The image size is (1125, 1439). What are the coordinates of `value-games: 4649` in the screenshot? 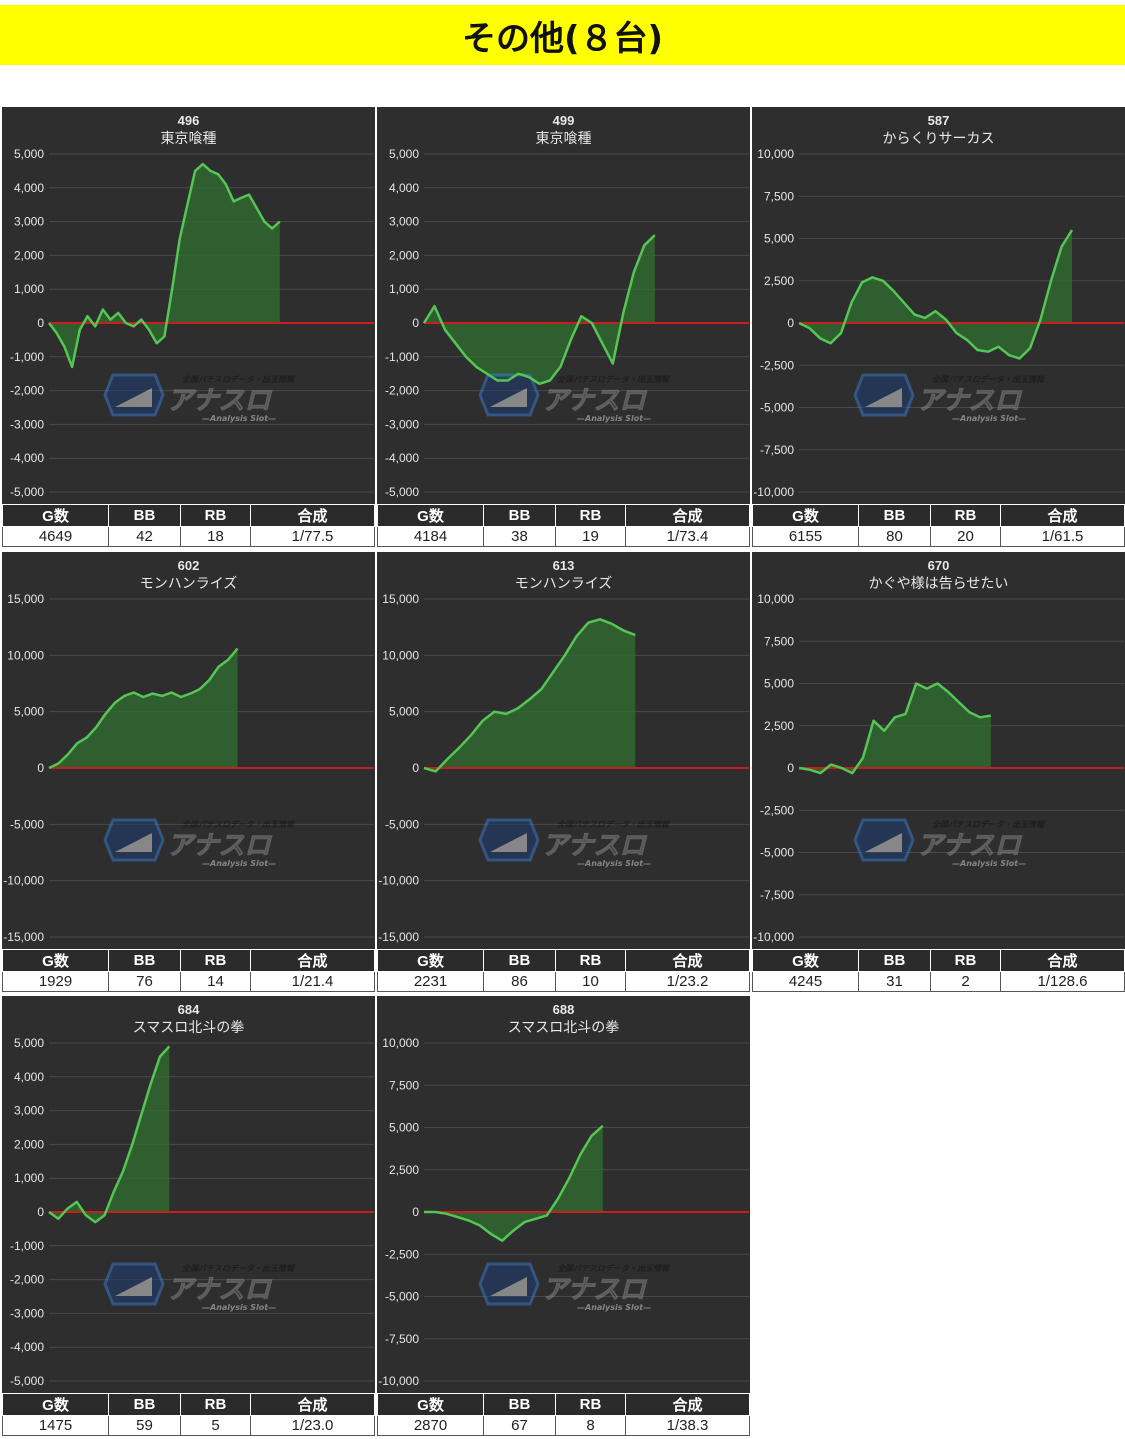 It's located at (55, 536).